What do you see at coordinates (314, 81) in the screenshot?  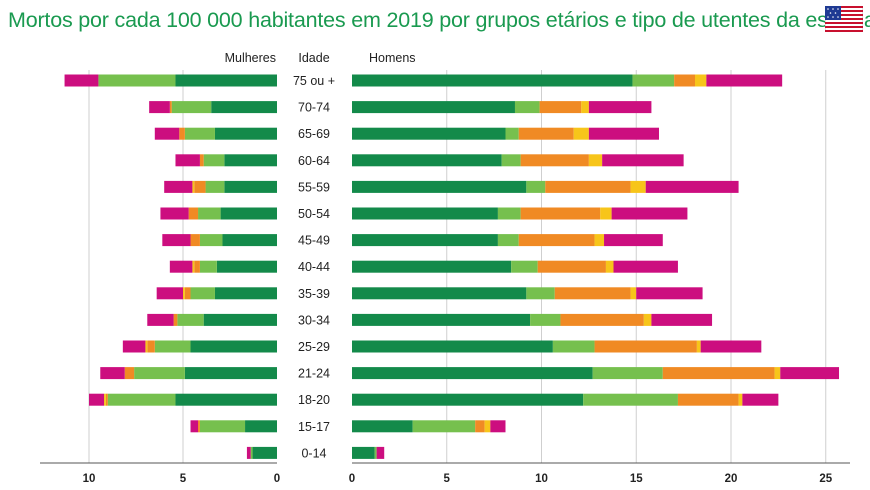 I see `age-label: 75 ou +` at bounding box center [314, 81].